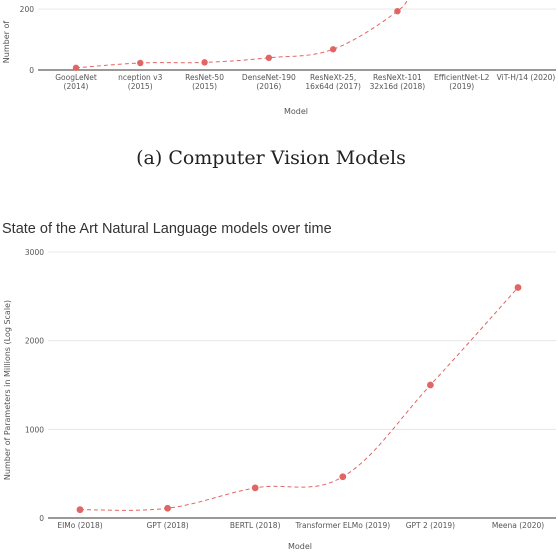 The height and width of the screenshot is (552, 558). What do you see at coordinates (300, 546) in the screenshot?
I see `nl-x-axis-title: Model` at bounding box center [300, 546].